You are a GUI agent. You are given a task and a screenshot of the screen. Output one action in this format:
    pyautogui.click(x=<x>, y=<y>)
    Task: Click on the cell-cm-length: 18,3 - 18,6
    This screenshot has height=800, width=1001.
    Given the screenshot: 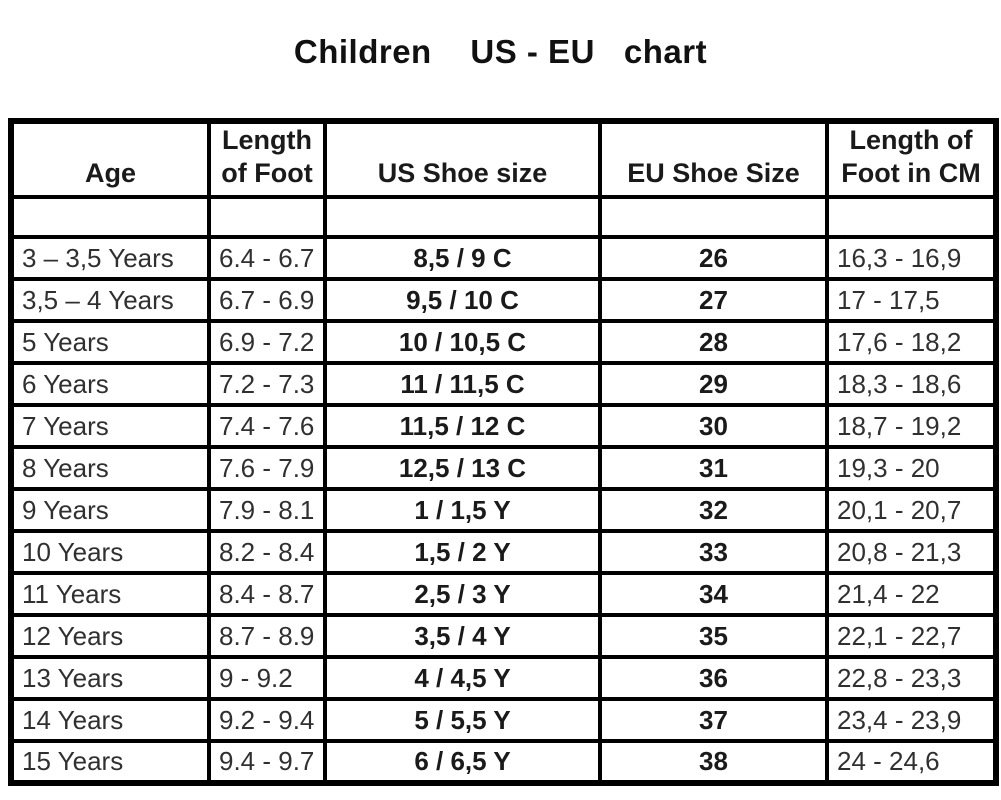 What is the action you would take?
    pyautogui.click(x=911, y=384)
    